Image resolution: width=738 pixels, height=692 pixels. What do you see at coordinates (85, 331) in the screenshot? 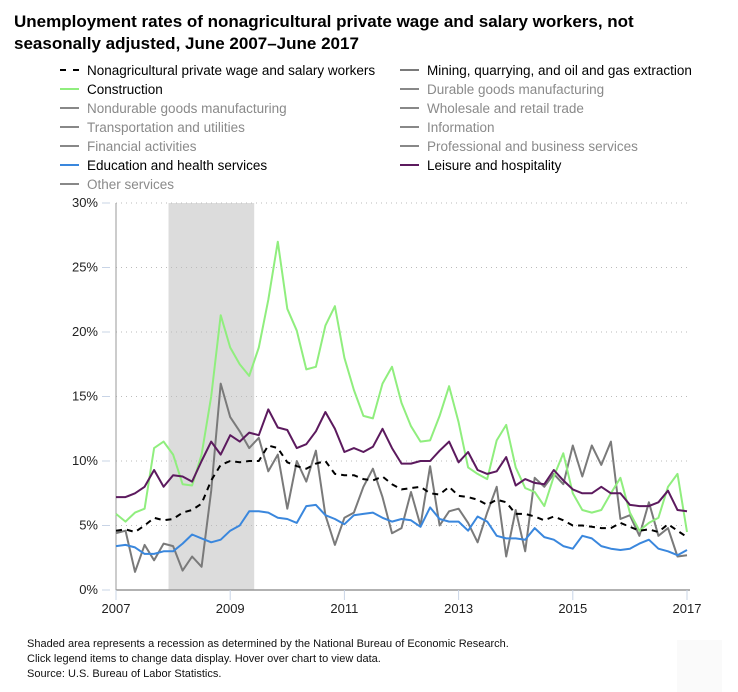
I see `y-tick-label: 20%` at bounding box center [85, 331].